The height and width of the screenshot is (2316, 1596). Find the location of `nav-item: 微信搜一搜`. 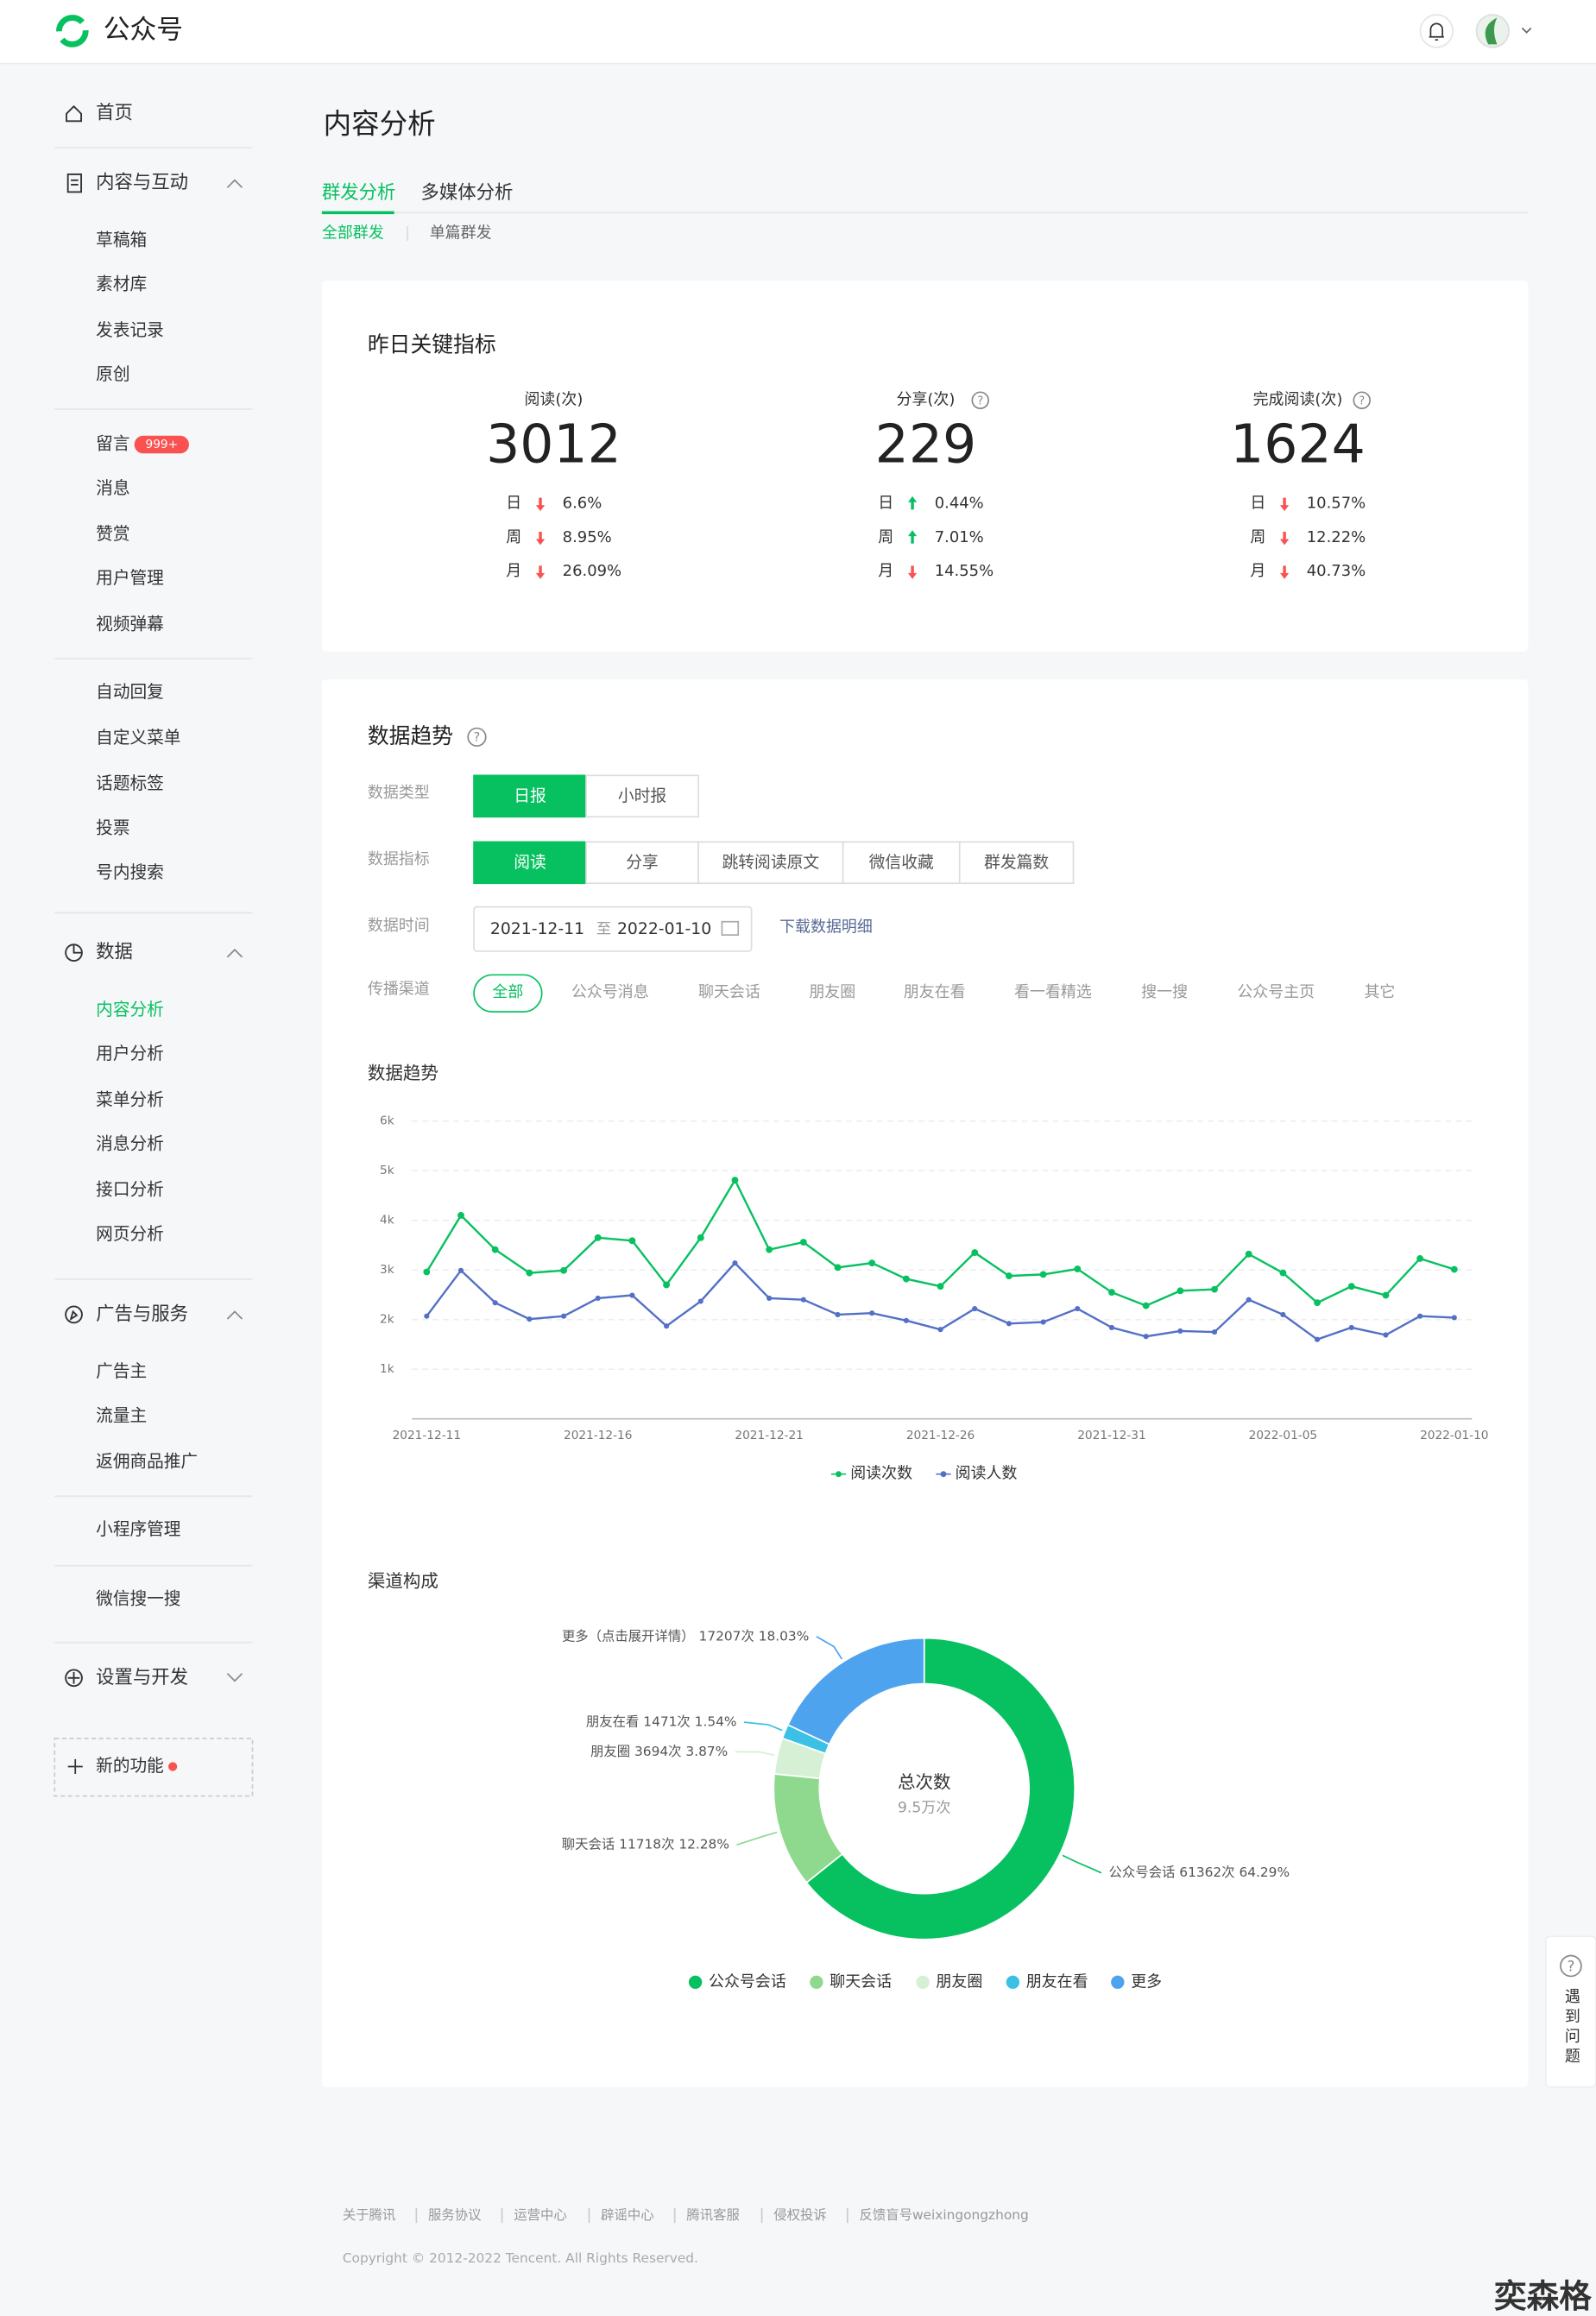

nav-item: 微信搜一搜 is located at coordinates (138, 1599).